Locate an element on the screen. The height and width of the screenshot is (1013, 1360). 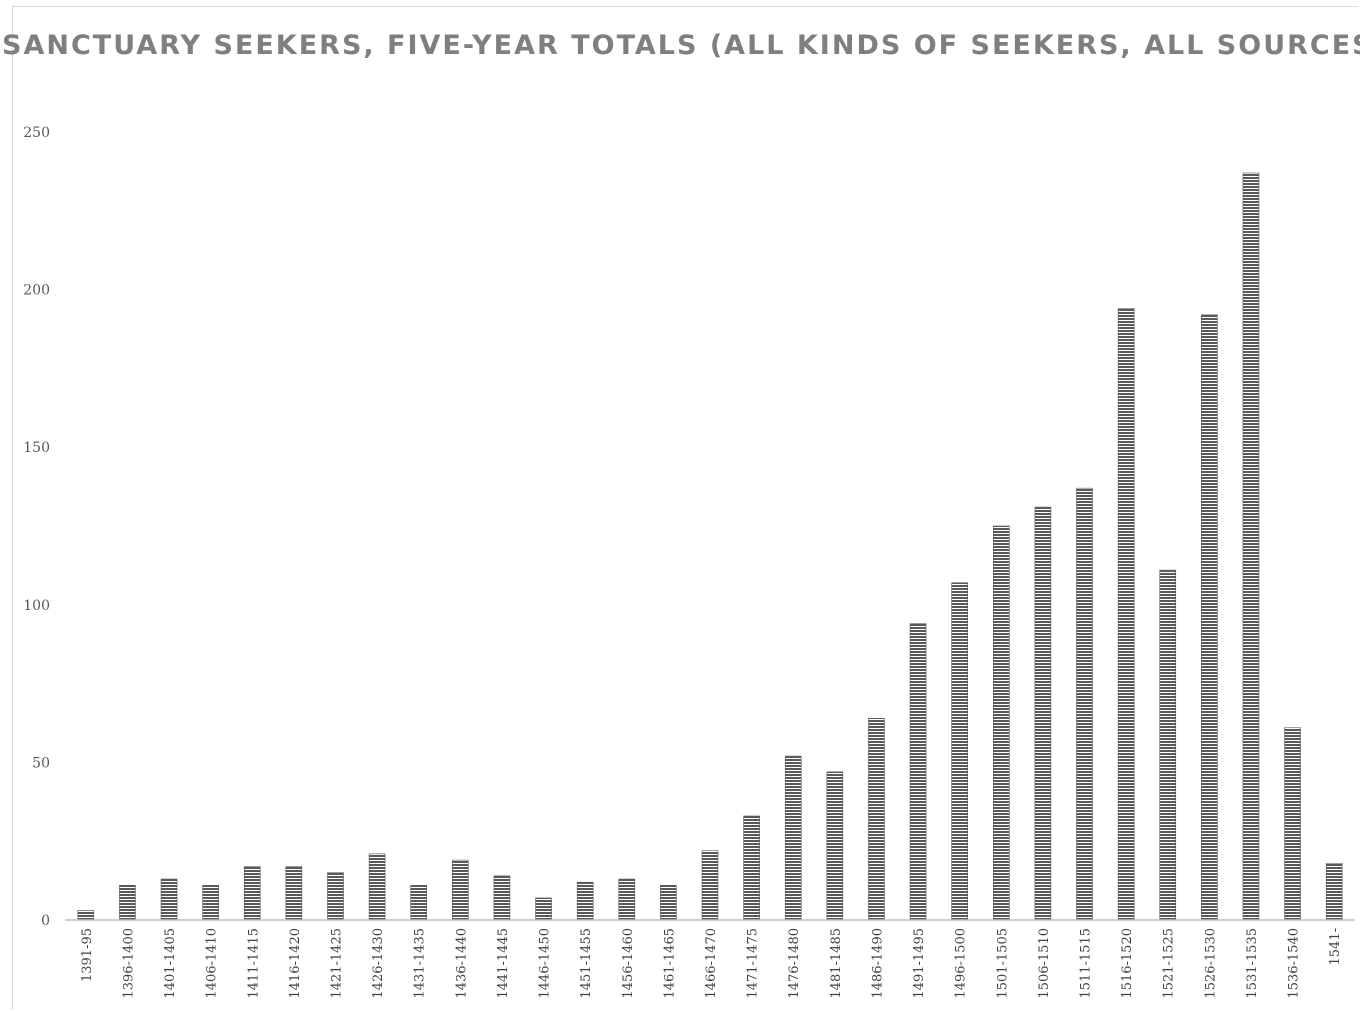
x-tick-label: 1501-1505 is located at coordinates (1002, 963).